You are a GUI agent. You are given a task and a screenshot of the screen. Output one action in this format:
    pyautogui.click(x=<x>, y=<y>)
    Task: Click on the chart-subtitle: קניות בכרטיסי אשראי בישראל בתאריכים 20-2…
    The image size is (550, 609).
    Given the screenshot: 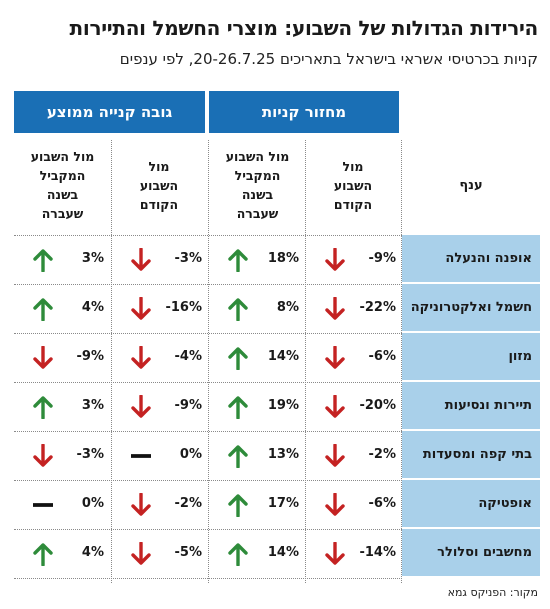 What is the action you would take?
    pyautogui.click(x=328, y=59)
    